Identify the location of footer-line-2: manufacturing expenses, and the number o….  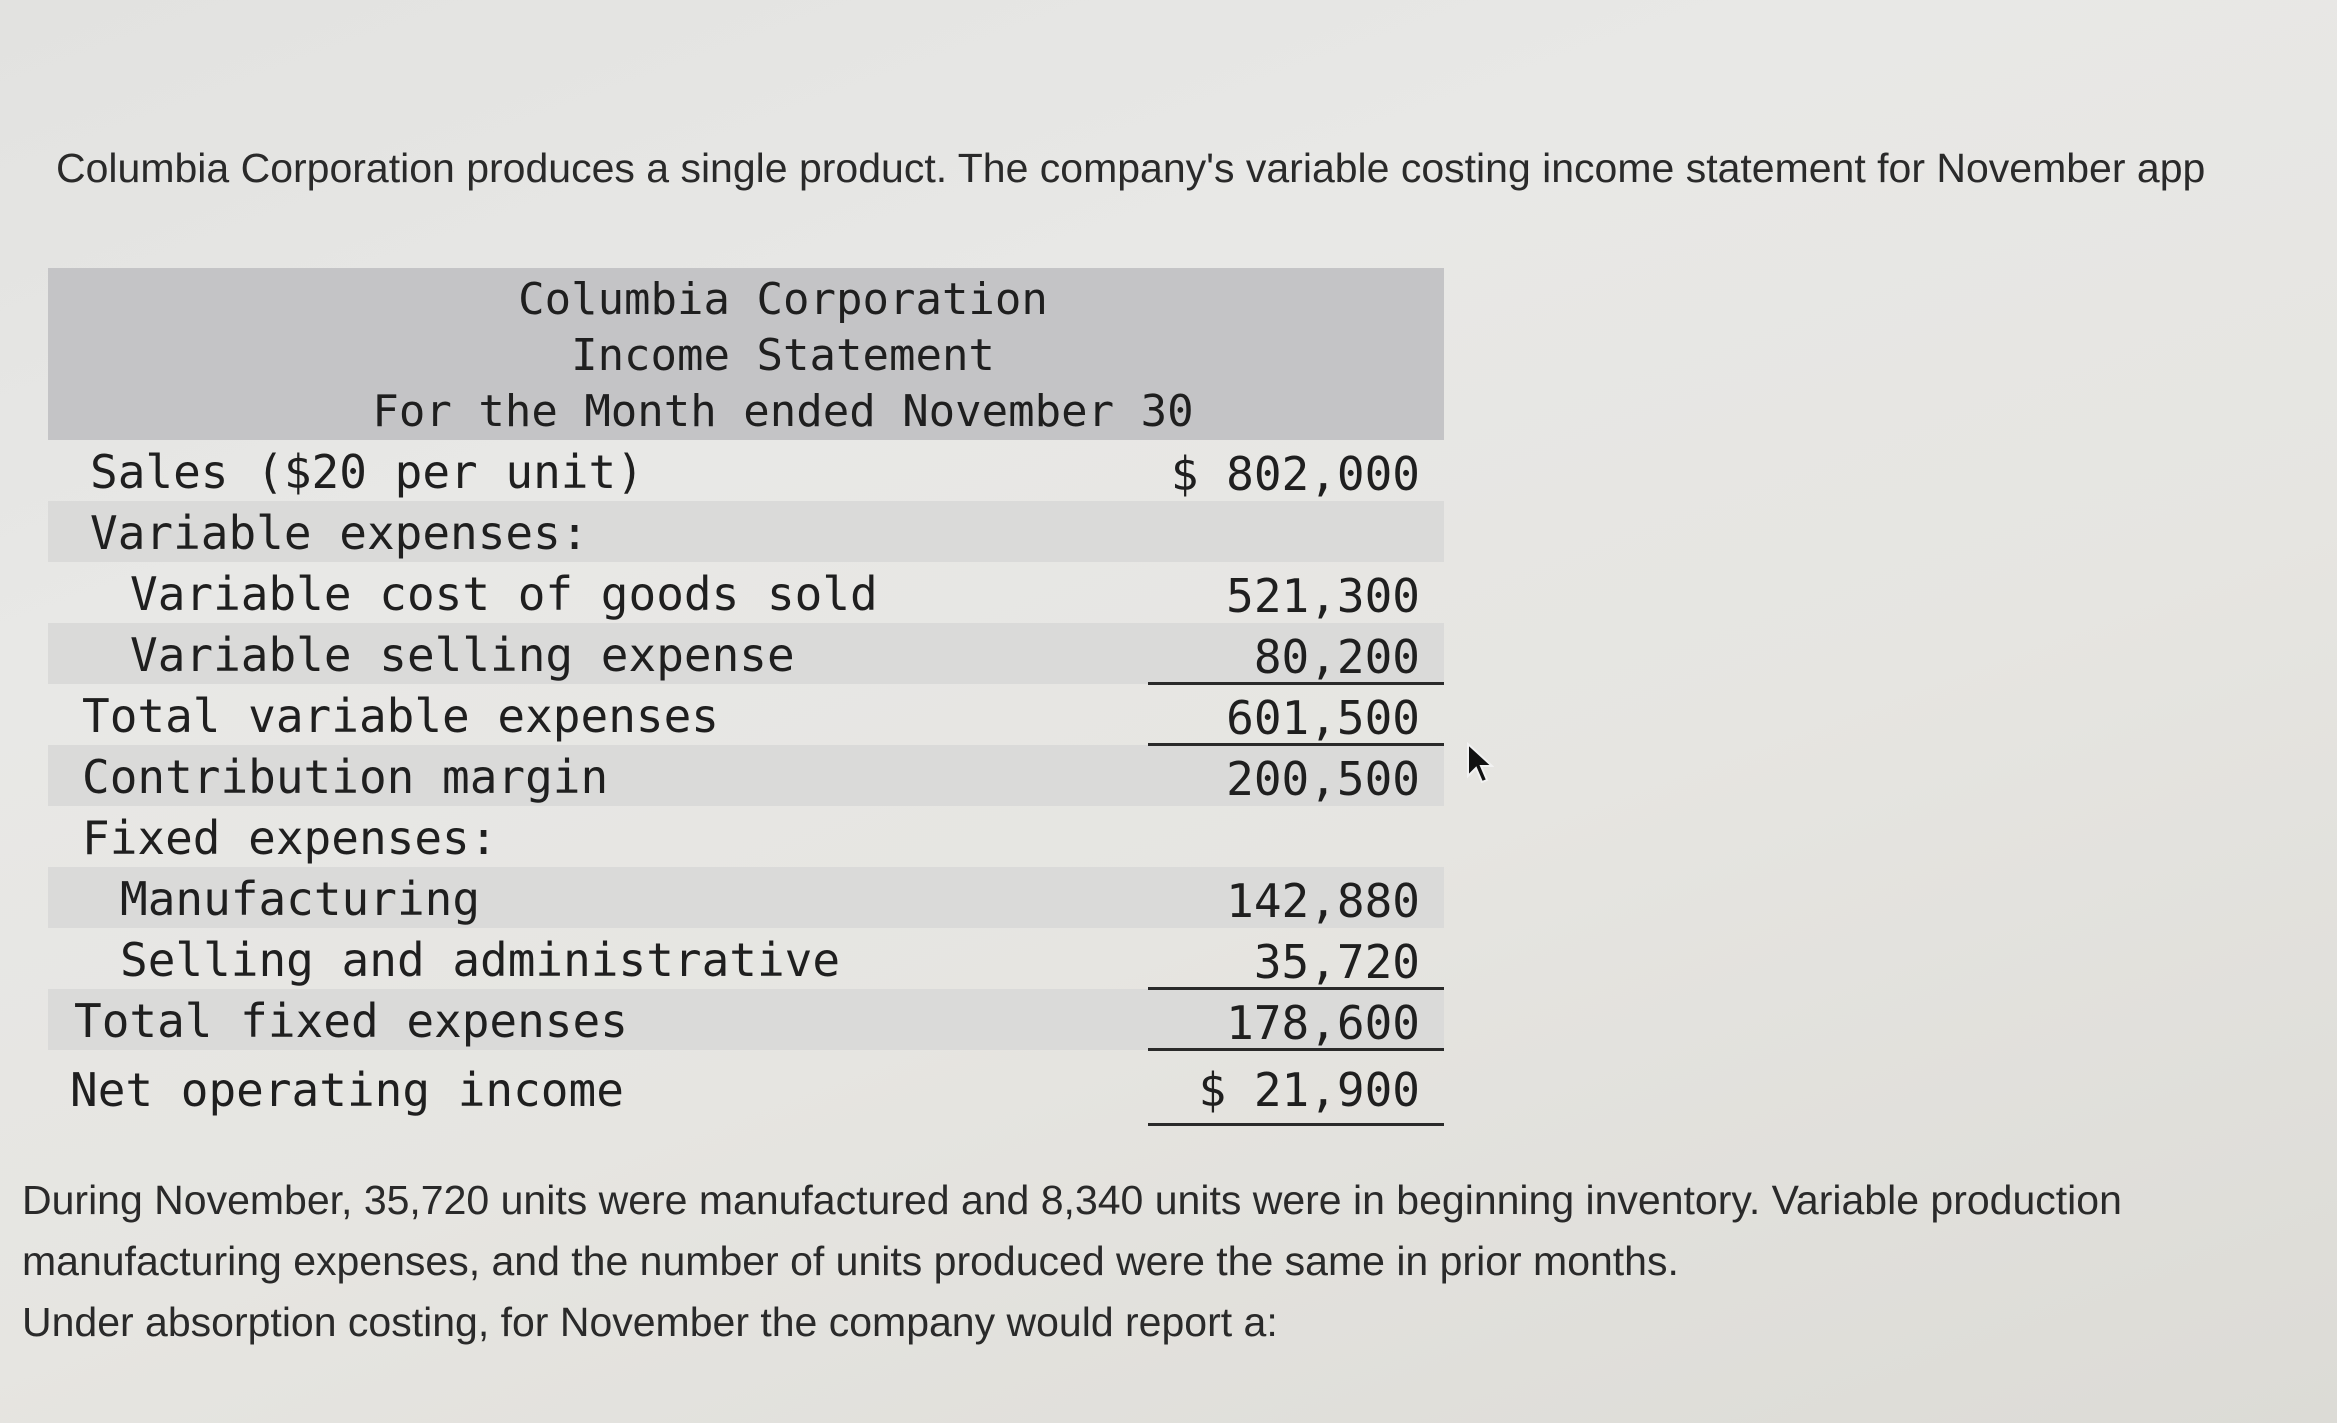
(850, 1261).